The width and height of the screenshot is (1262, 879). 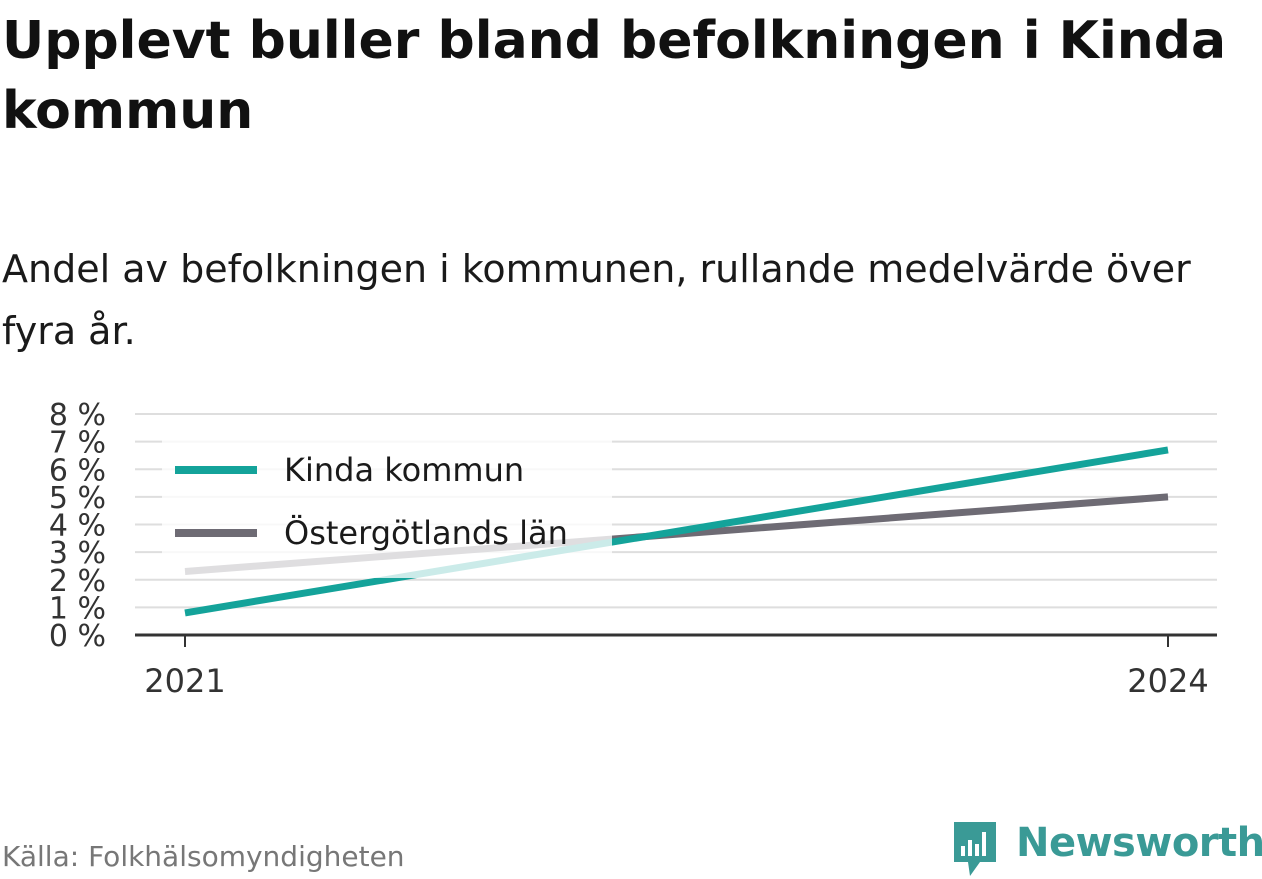 What do you see at coordinates (975, 849) in the screenshot?
I see `newsworthy-logo-icon` at bounding box center [975, 849].